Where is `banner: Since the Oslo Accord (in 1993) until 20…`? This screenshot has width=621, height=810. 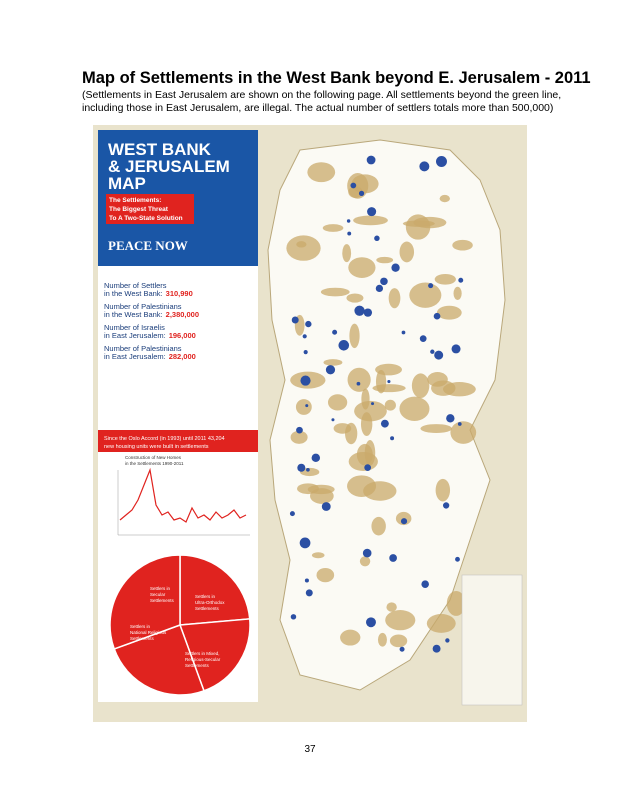
banner: Since the Oslo Accord (in 1993) until 20… is located at coordinates (164, 443).